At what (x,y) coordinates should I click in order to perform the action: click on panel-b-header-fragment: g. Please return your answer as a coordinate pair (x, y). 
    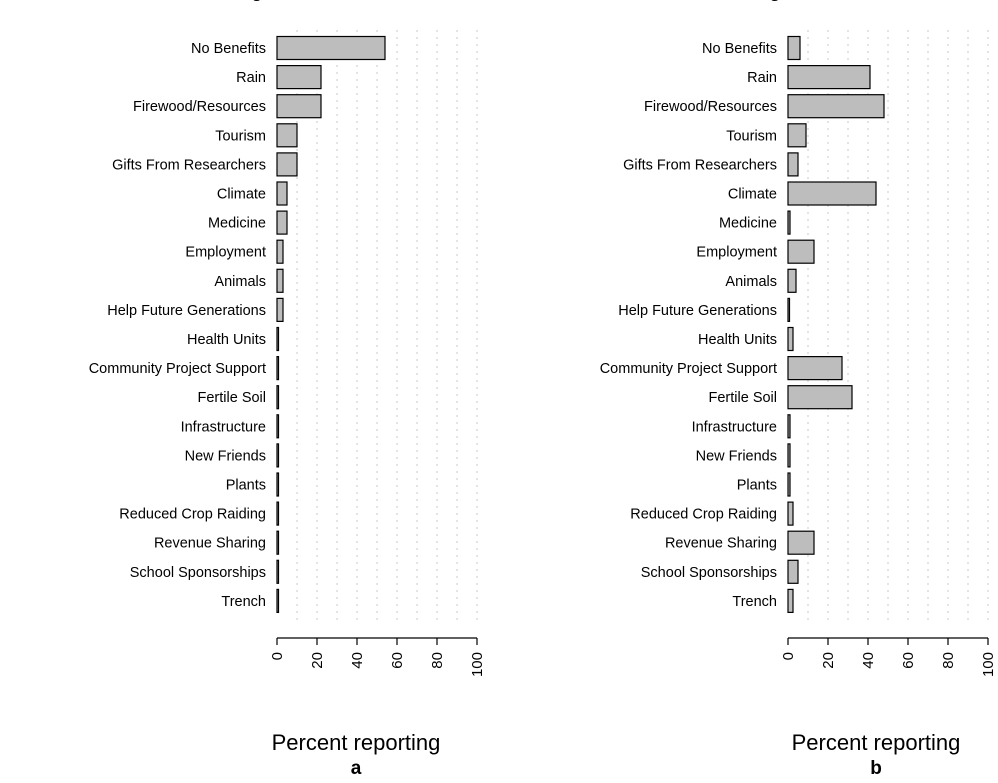
    Looking at the image, I should click on (775, 0).